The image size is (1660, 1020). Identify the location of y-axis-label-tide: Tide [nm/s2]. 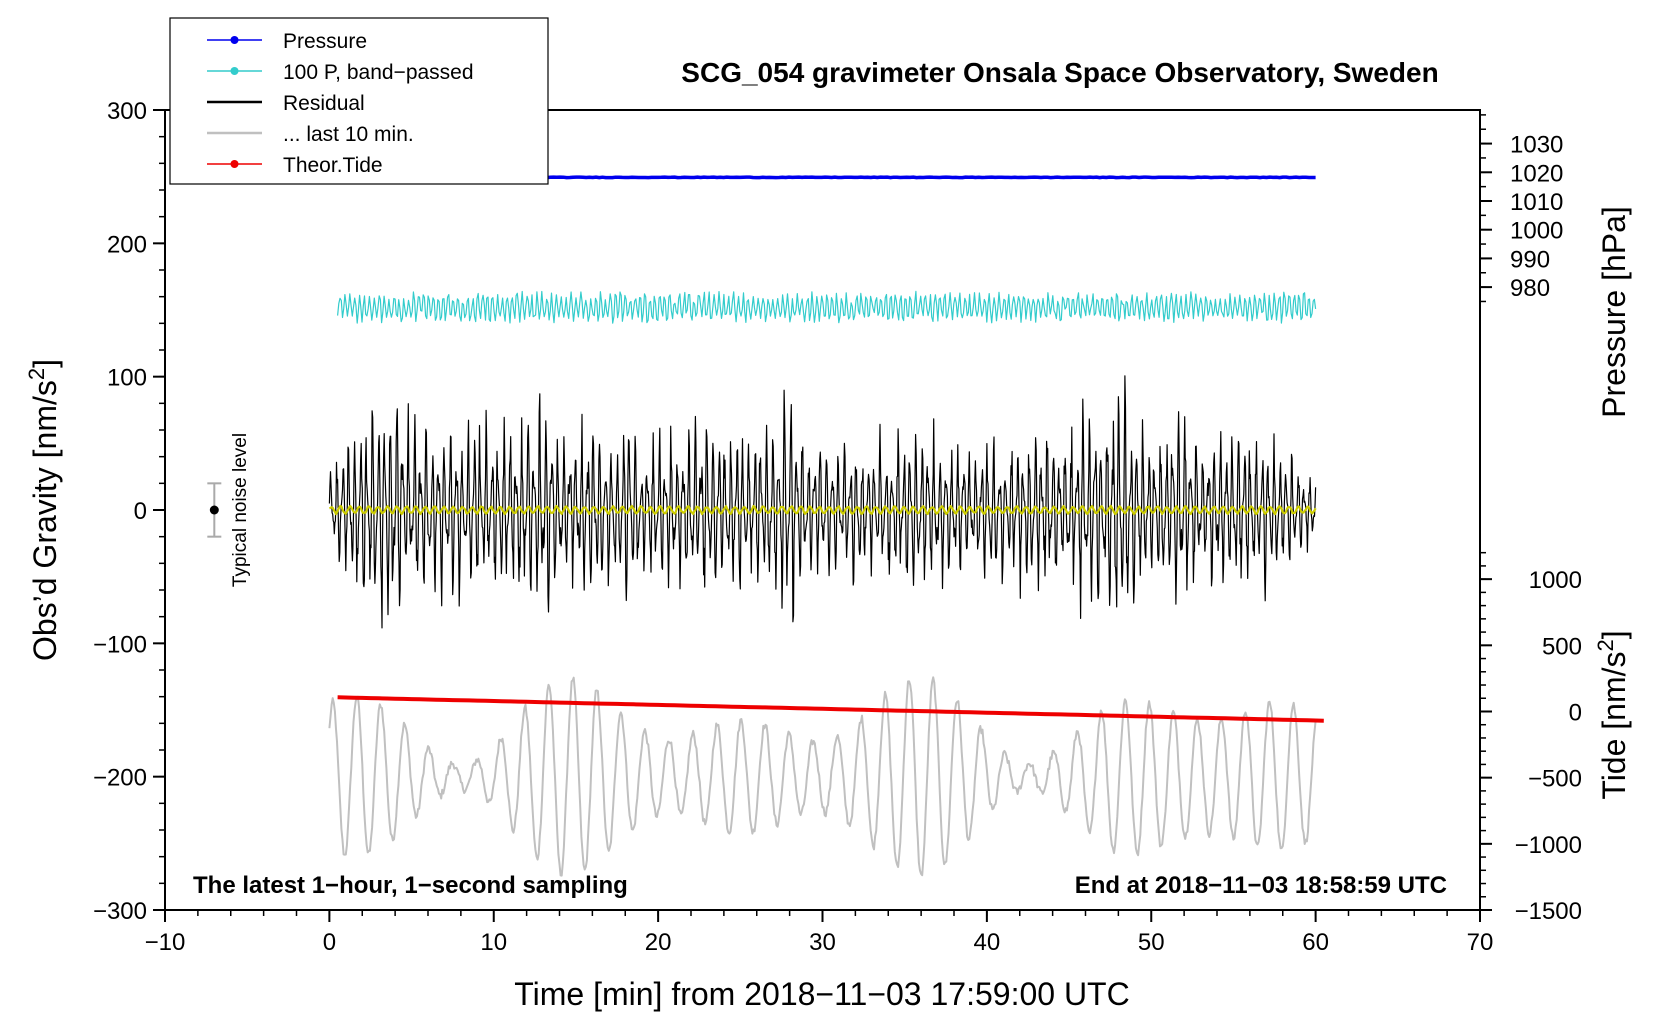
(1612, 714).